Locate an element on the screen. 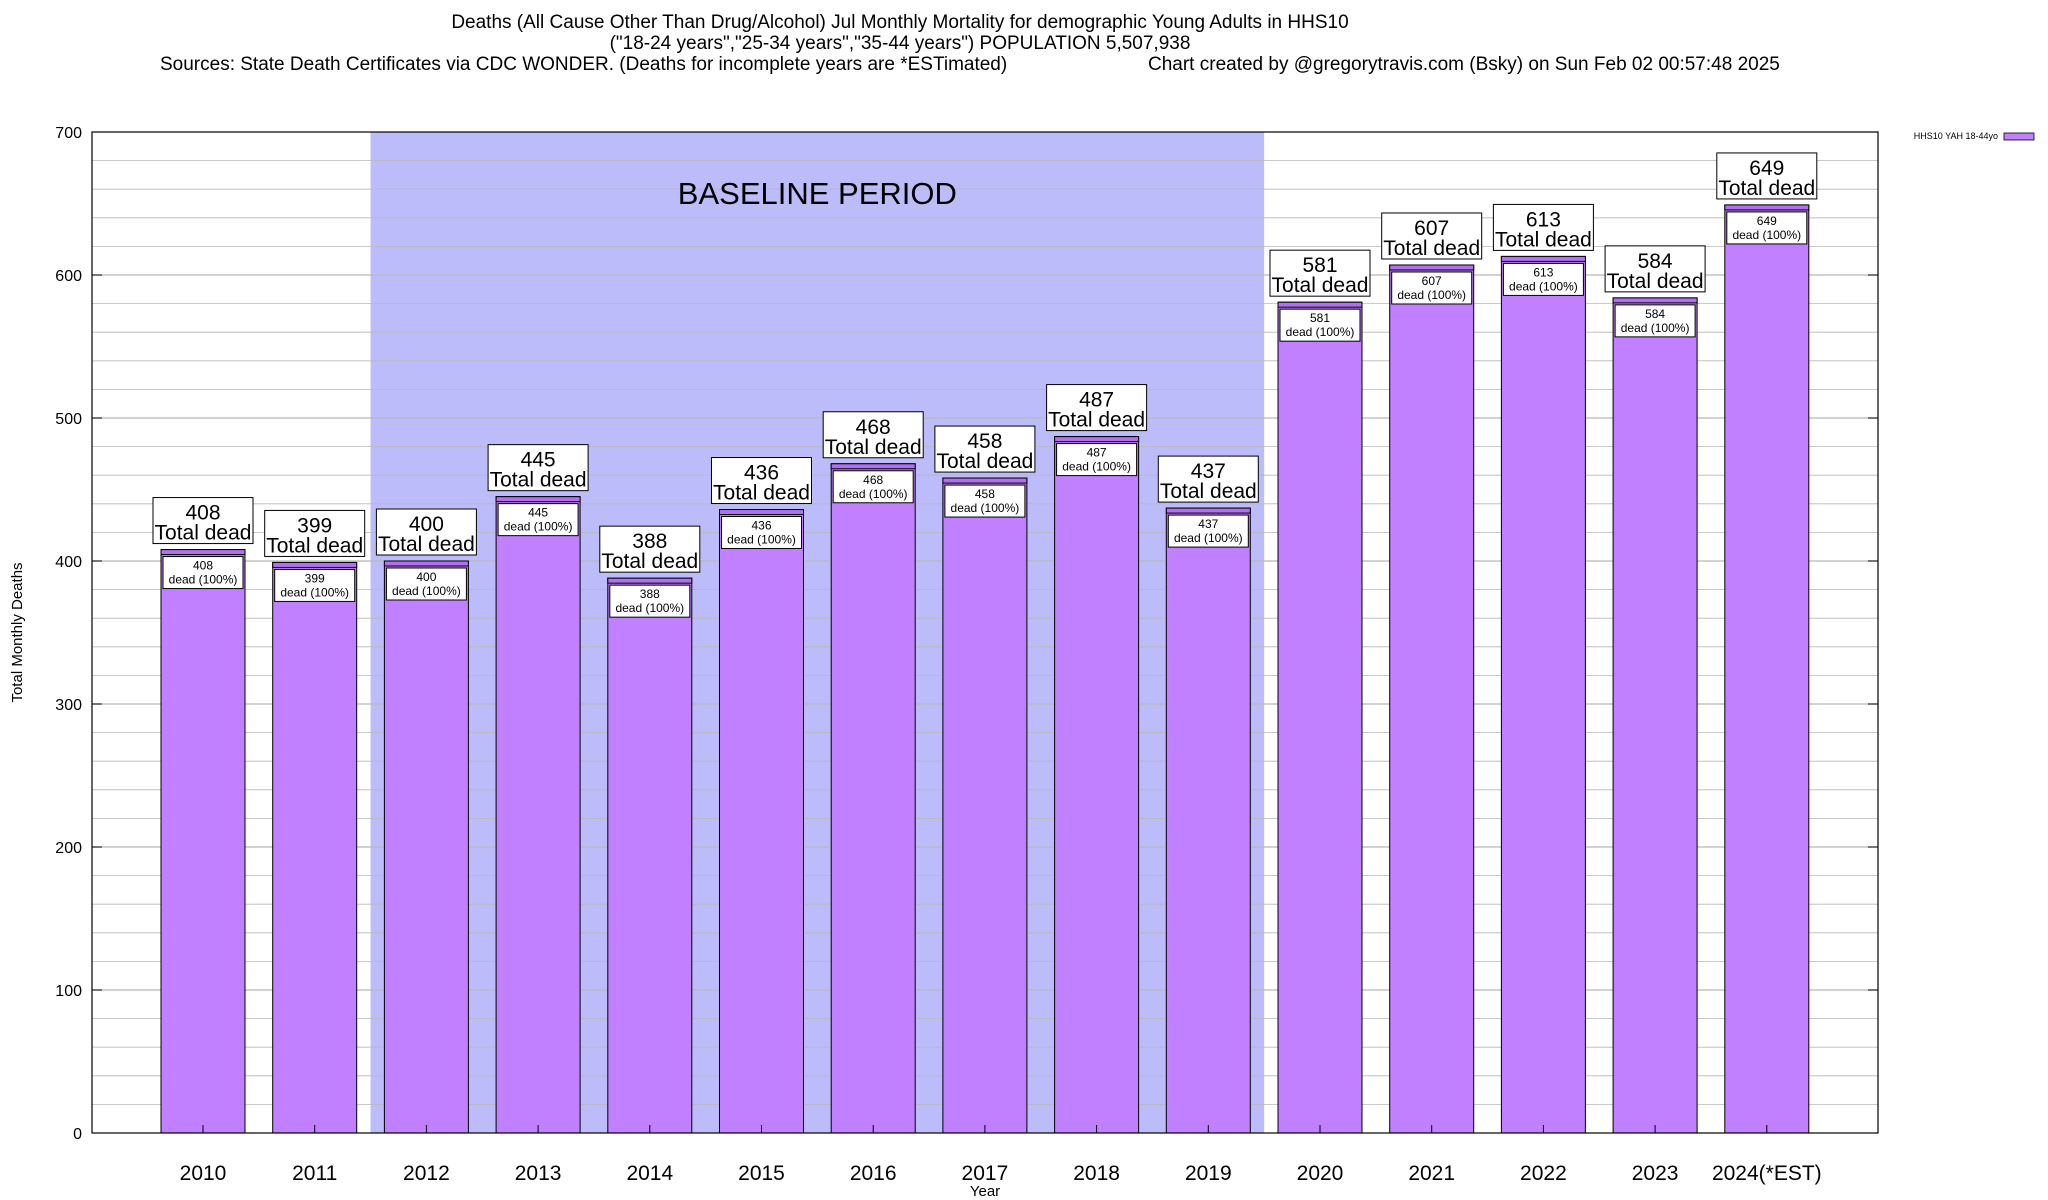 The image size is (2048, 1200). inner-label-value: 436 is located at coordinates (761, 526).